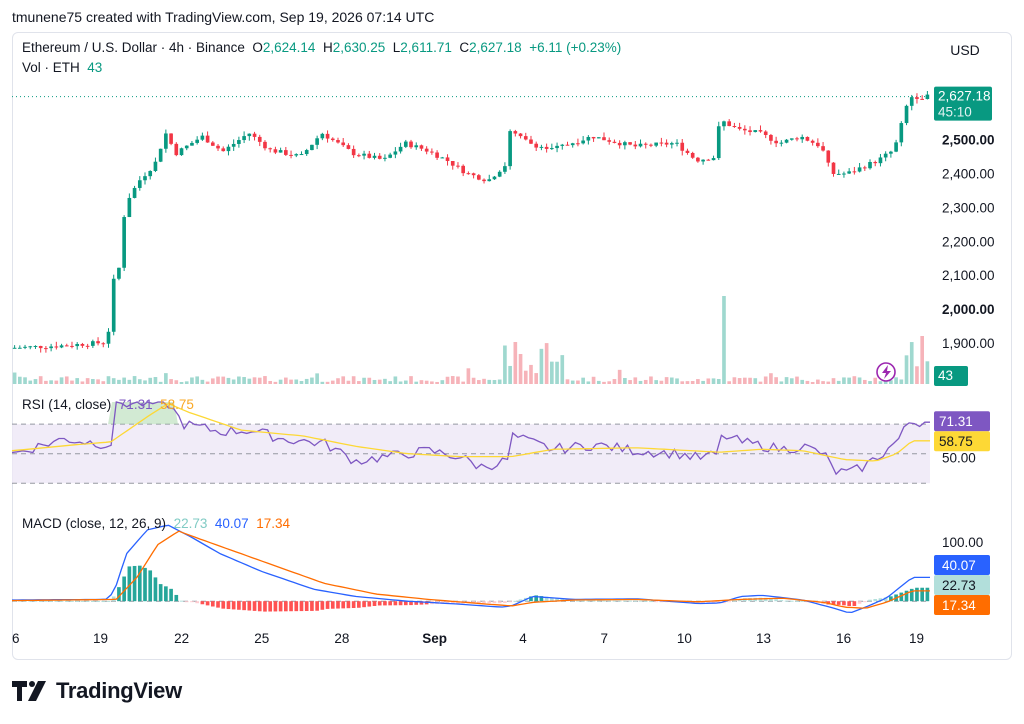 The height and width of the screenshot is (724, 1024). What do you see at coordinates (51, 67) in the screenshot?
I see `volume-label: Vol · ETH` at bounding box center [51, 67].